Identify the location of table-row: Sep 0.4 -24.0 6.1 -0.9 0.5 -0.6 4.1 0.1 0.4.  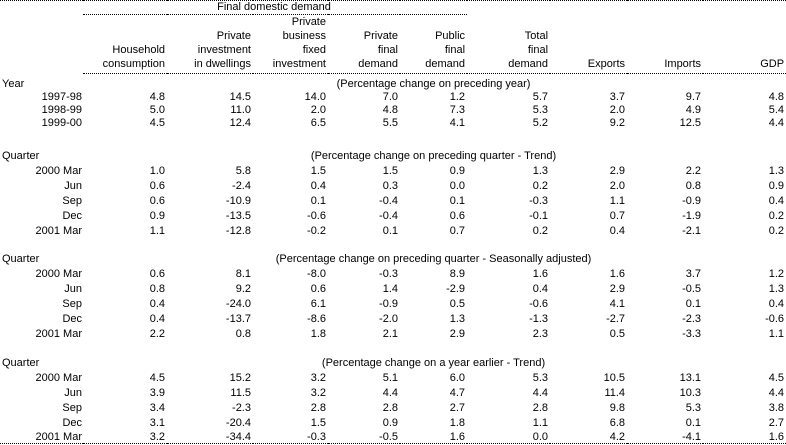
(393, 302).